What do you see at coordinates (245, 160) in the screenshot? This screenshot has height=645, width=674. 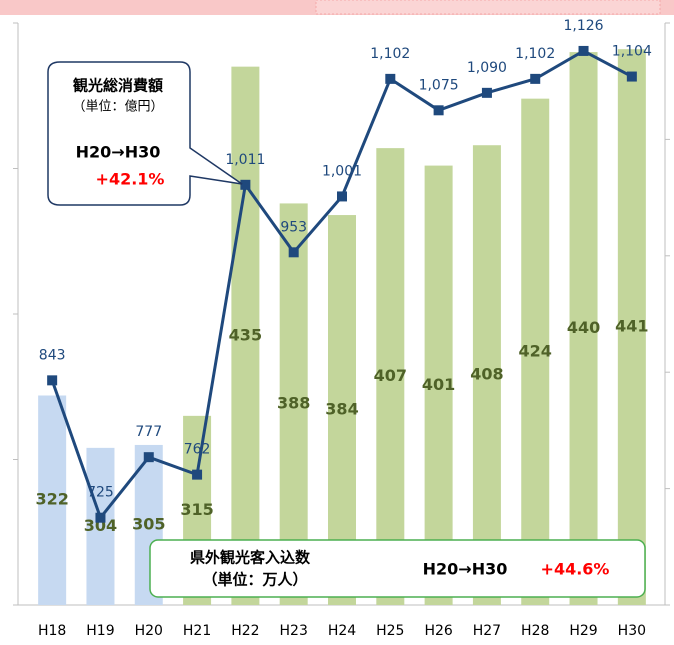 I see `line-label: 1,011` at bounding box center [245, 160].